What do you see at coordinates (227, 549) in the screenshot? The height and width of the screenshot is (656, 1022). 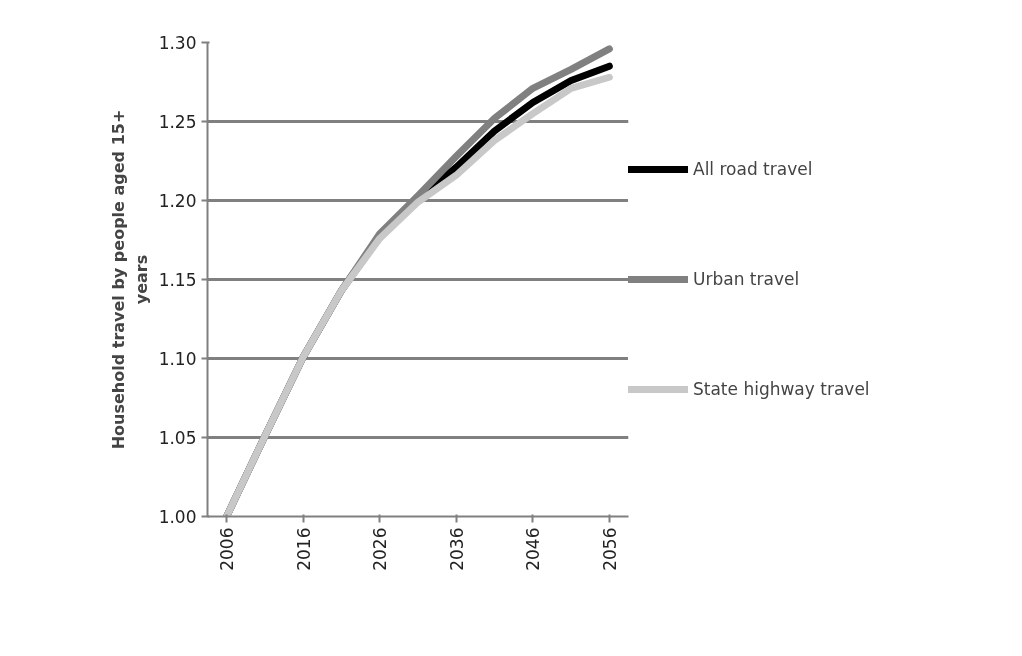 I see `x-tick-label: 2006` at bounding box center [227, 549].